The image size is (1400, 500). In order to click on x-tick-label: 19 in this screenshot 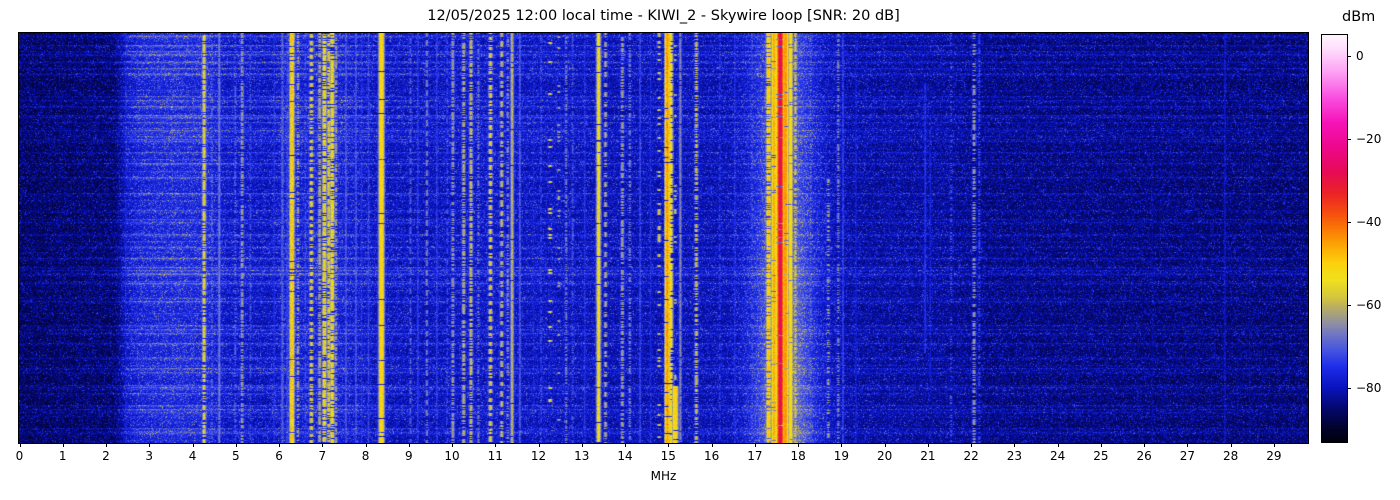, I will do `click(841, 456)`.